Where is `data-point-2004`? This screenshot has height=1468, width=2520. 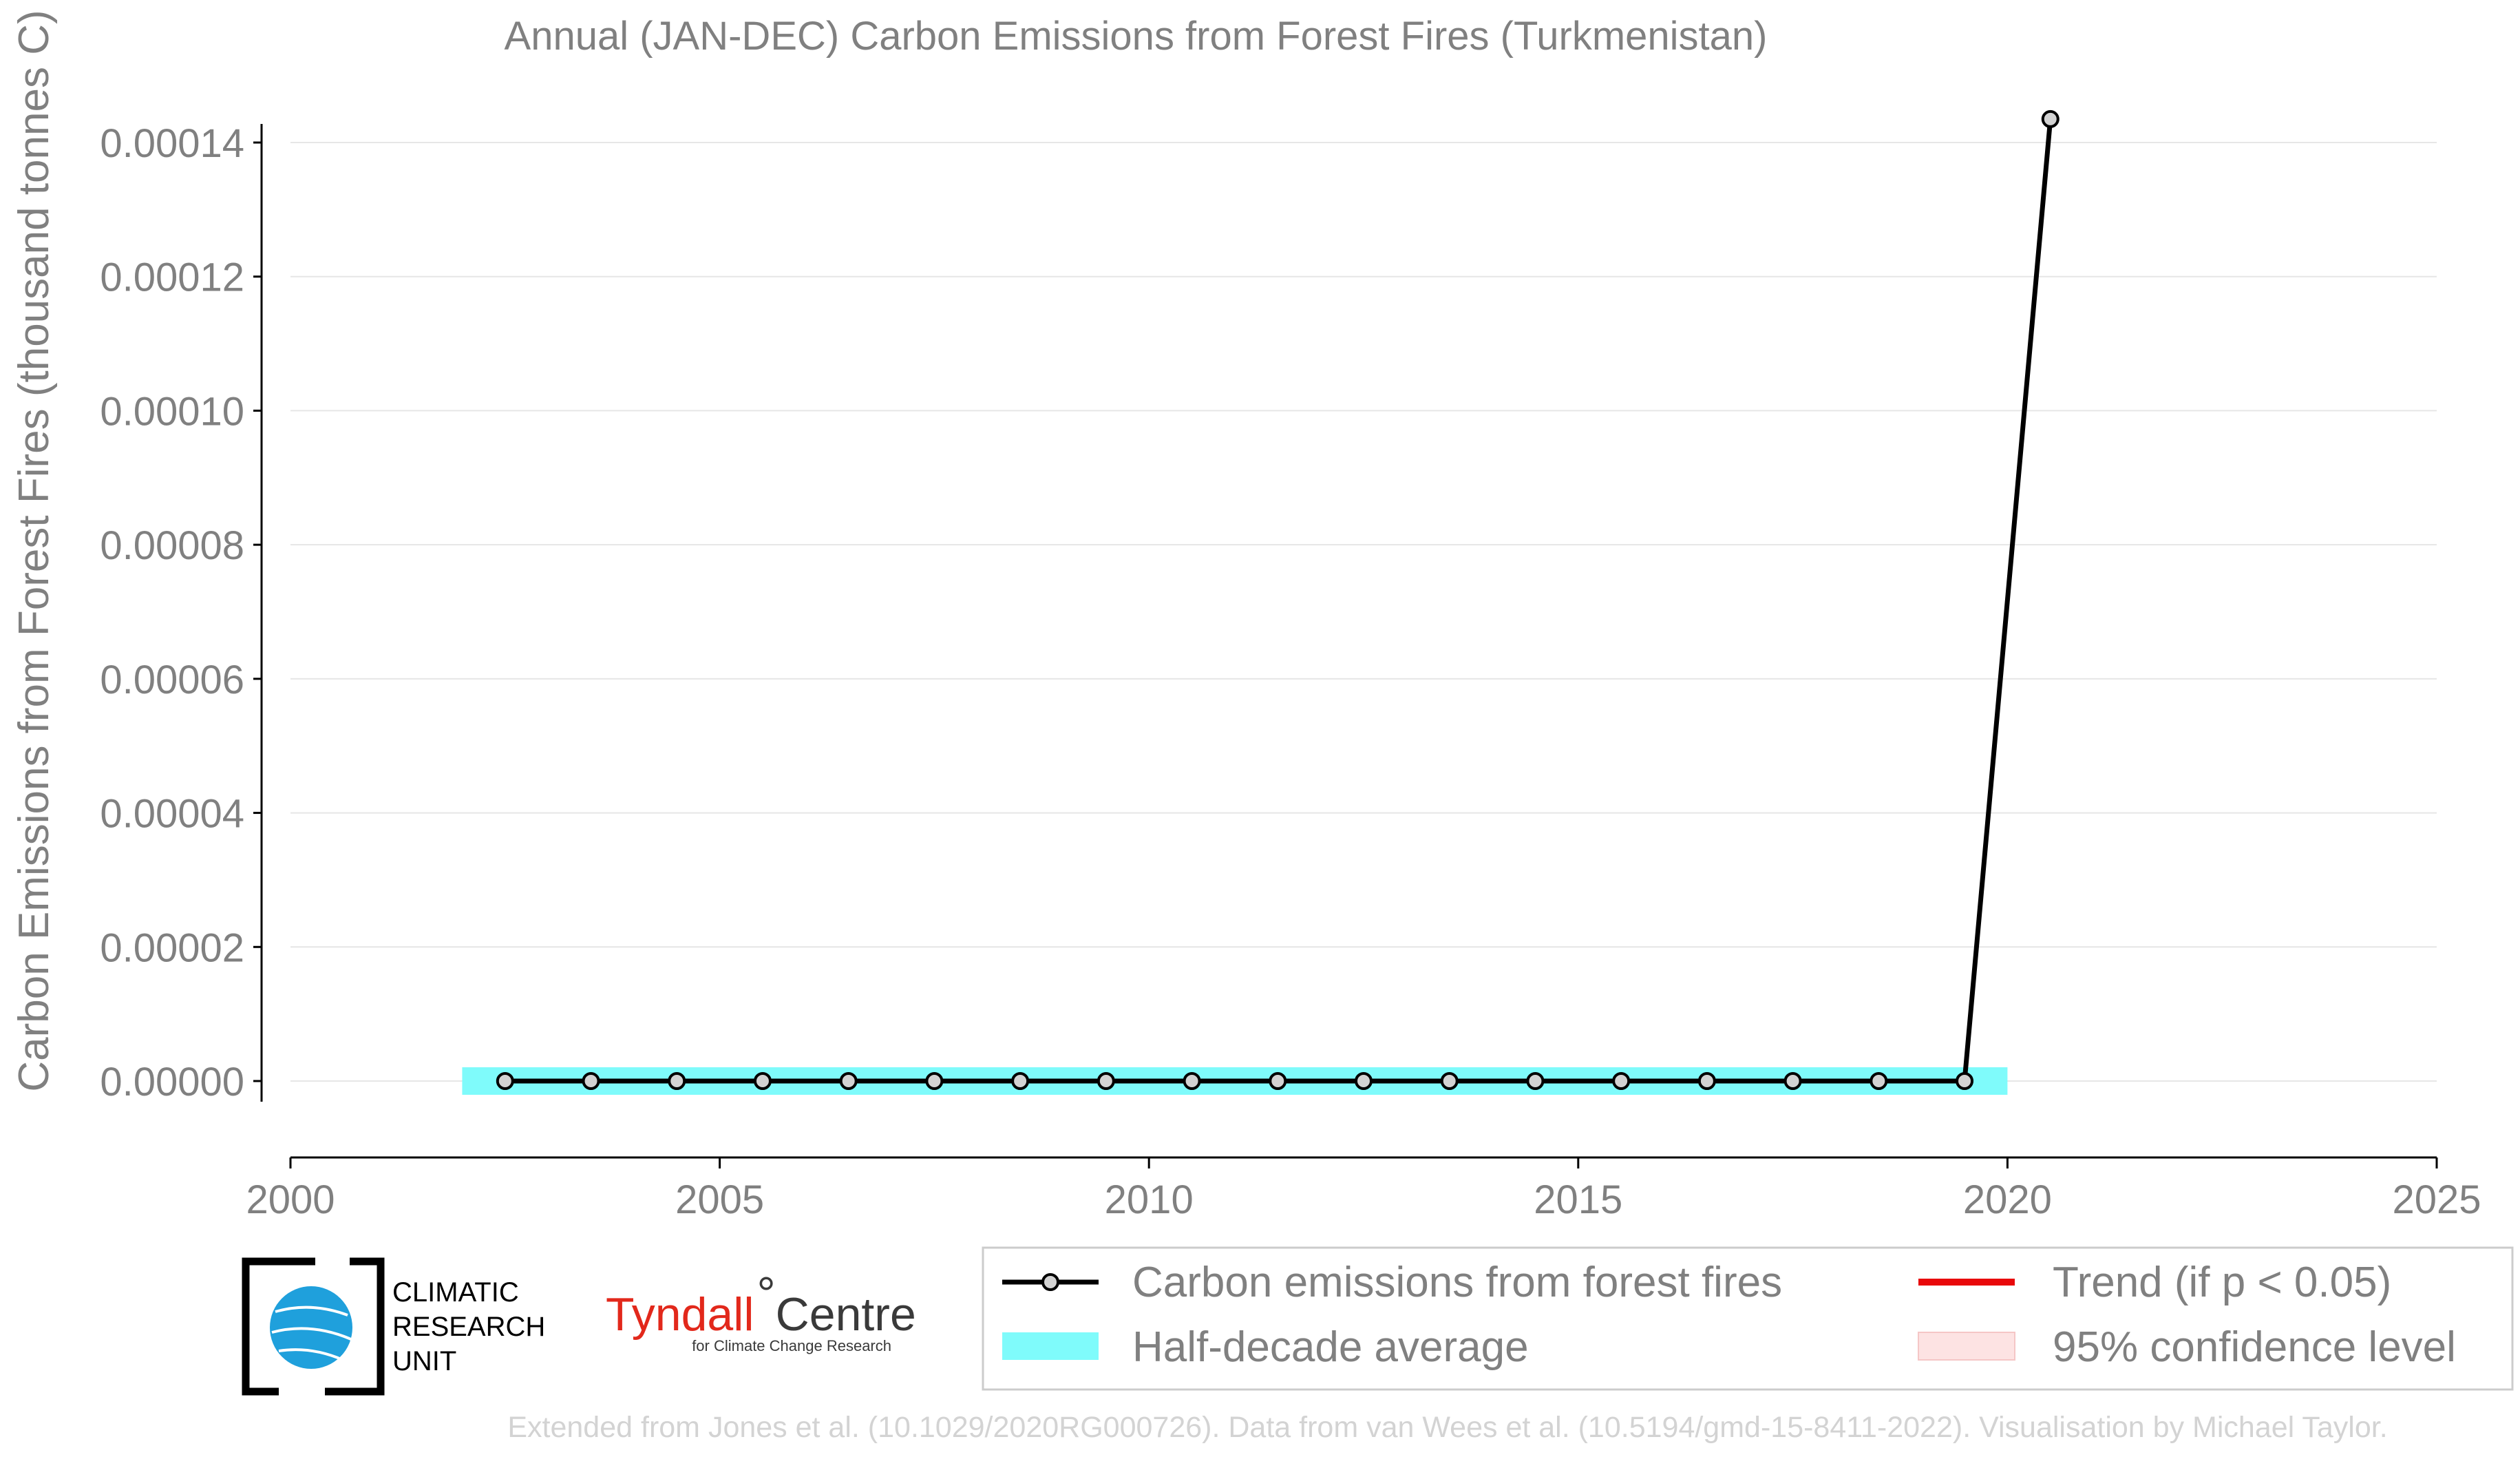
data-point-2004 is located at coordinates (677, 1081).